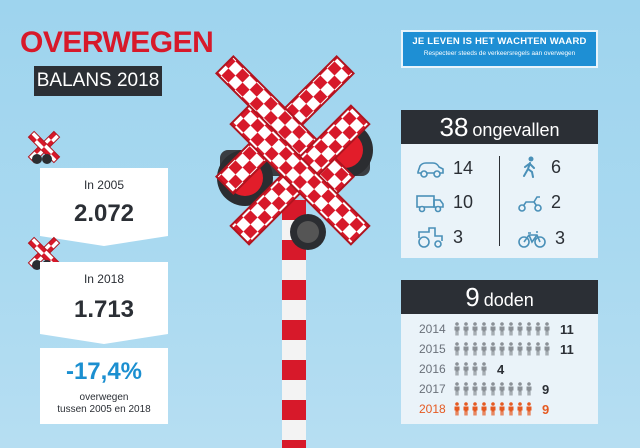 This screenshot has width=640, height=448. What do you see at coordinates (104, 397) in the screenshot?
I see `change-label-line1: overwegen` at bounding box center [104, 397].